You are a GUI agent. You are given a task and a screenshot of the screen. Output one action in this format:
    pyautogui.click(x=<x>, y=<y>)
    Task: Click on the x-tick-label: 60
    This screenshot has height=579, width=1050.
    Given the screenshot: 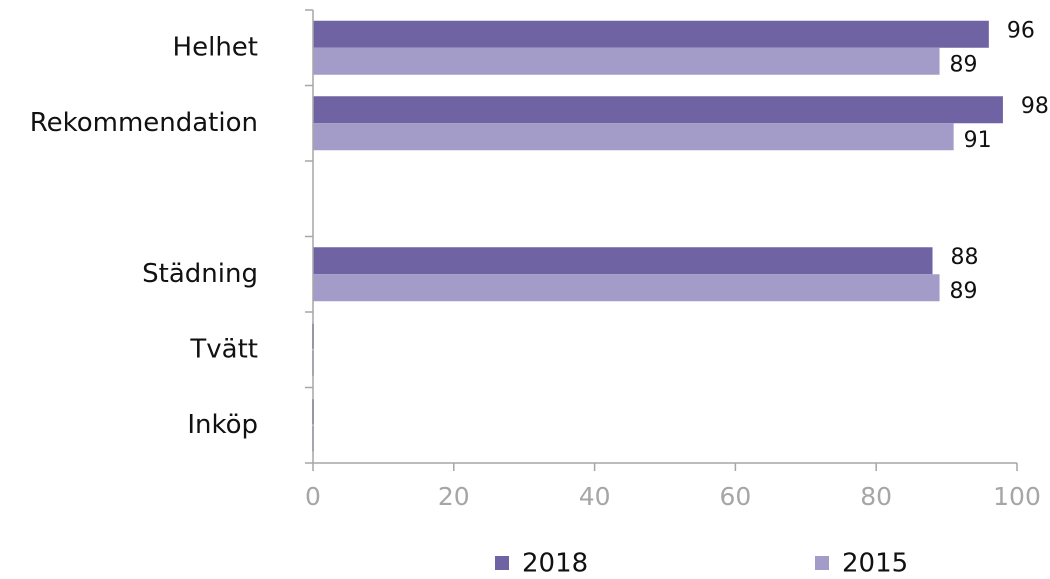 What is the action you would take?
    pyautogui.click(x=735, y=496)
    